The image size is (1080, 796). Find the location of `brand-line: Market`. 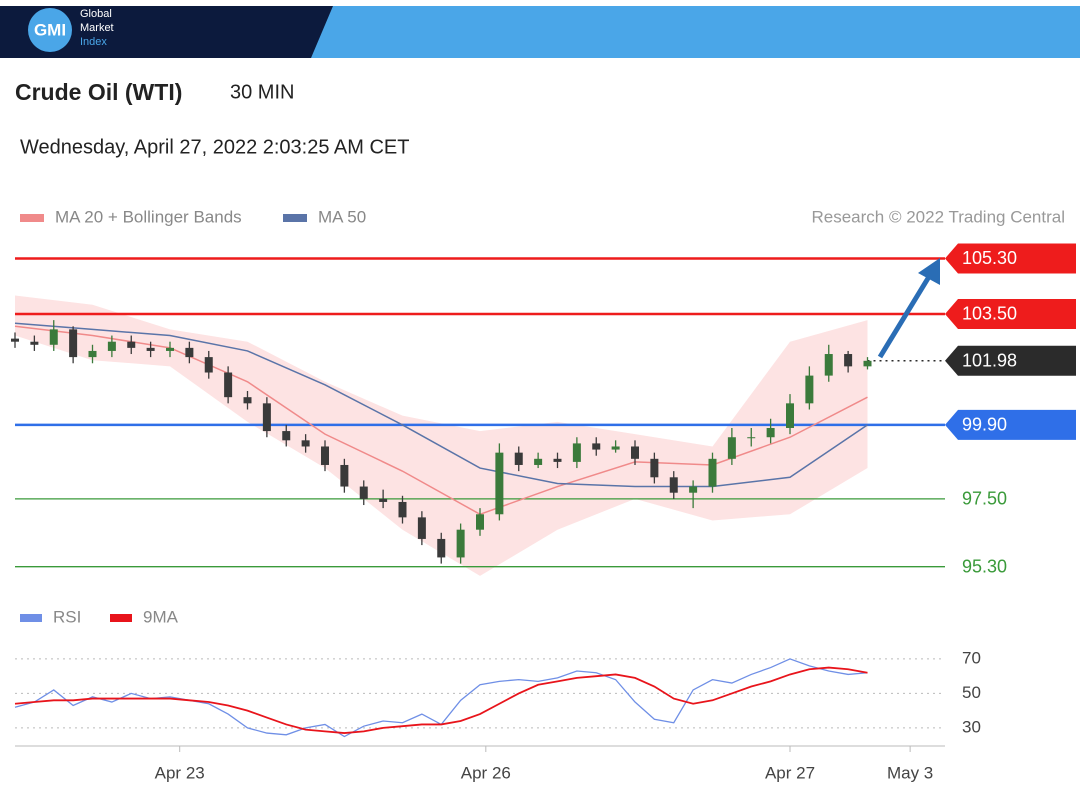

brand-line: Market is located at coordinates (97, 28).